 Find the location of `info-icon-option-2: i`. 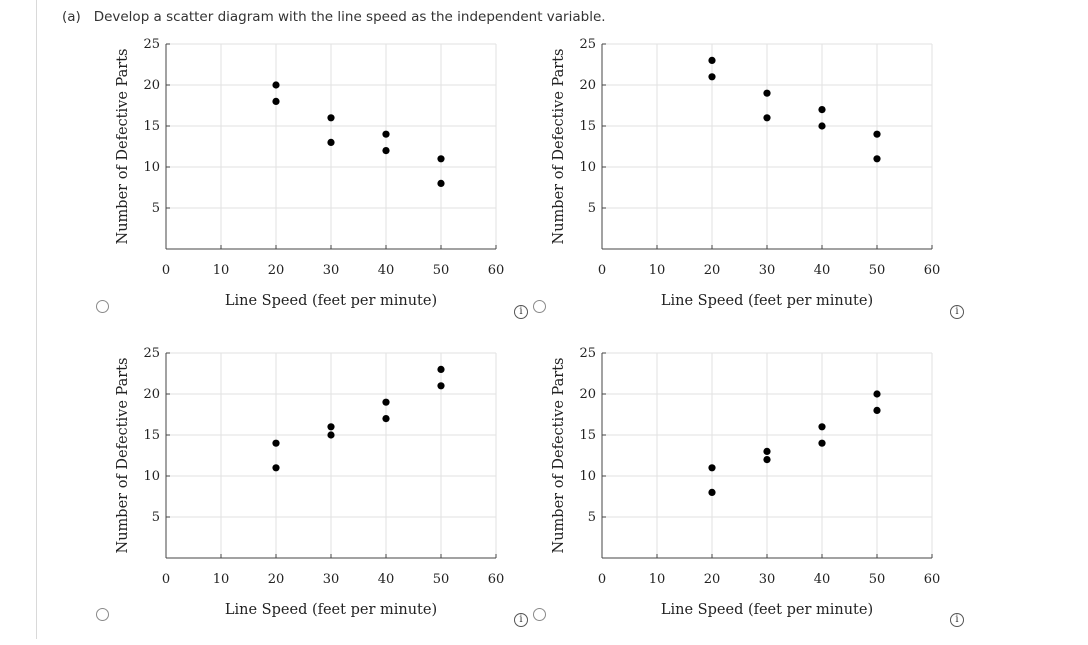

info-icon-option-2: i is located at coordinates (957, 312).